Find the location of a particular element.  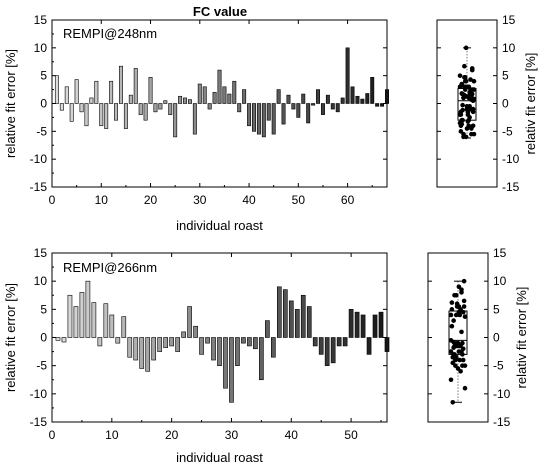

boxplot-frame is located at coordinates (467, 103).